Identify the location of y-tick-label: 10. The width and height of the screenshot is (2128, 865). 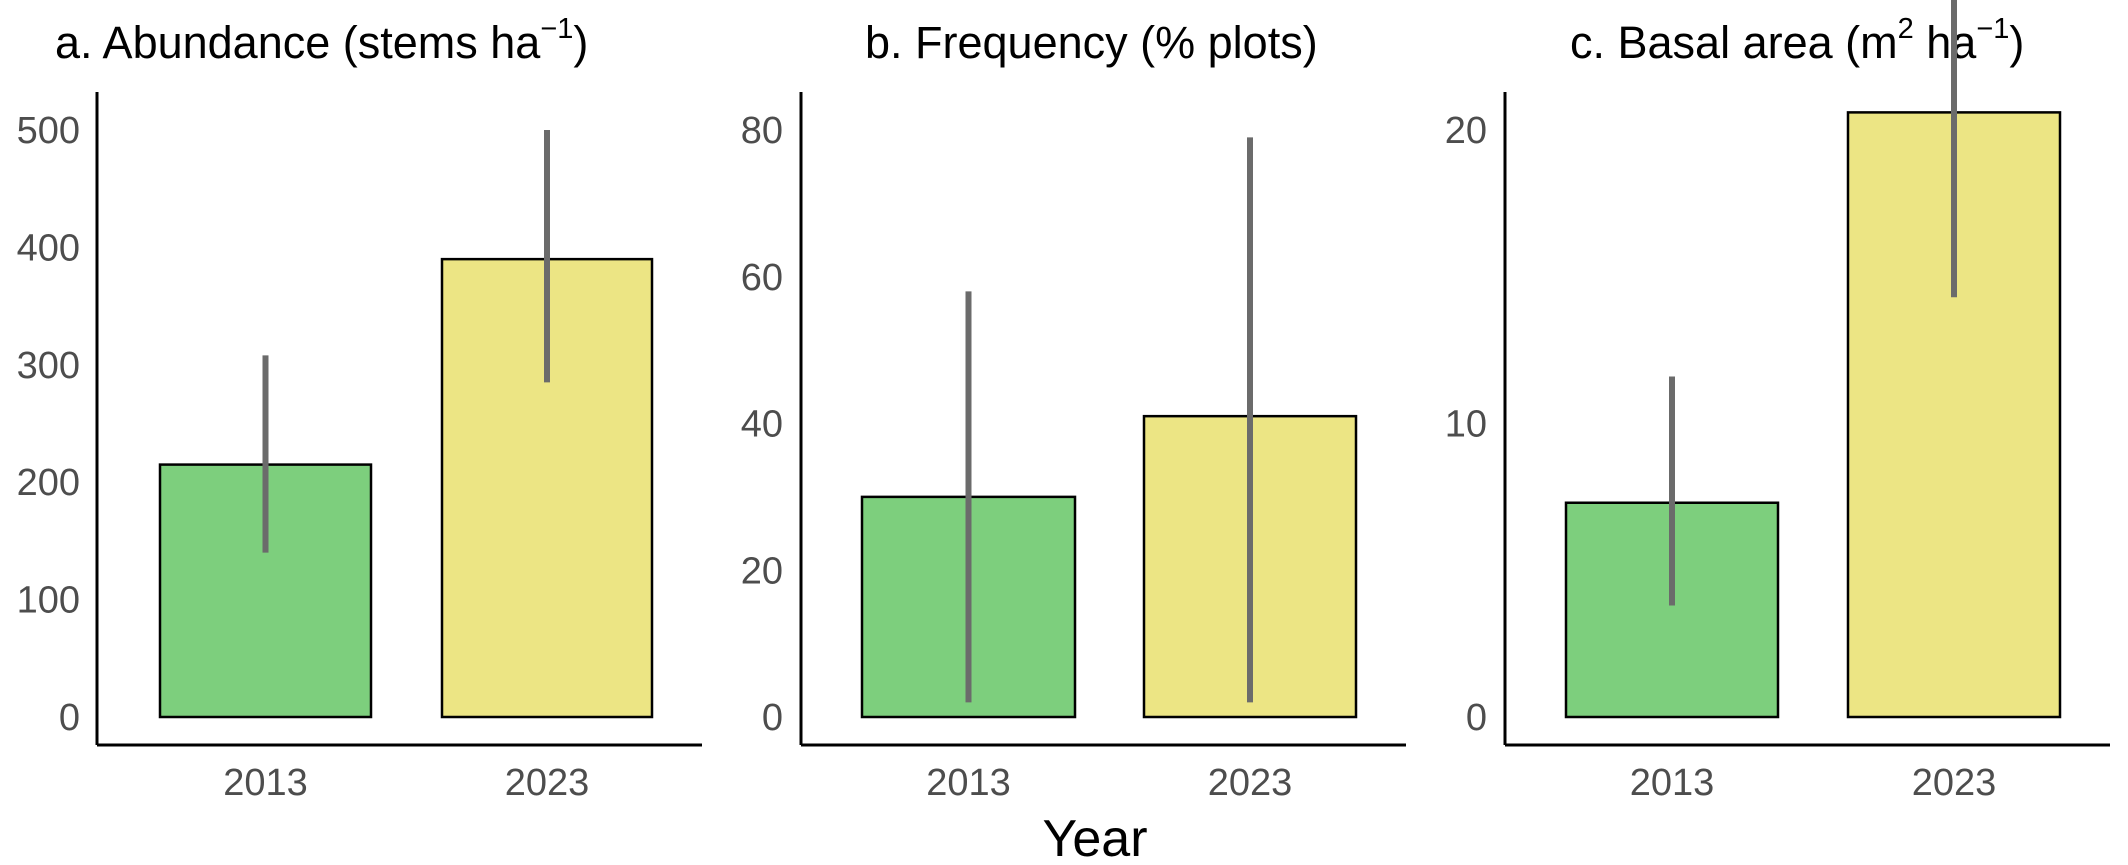
(1466, 425).